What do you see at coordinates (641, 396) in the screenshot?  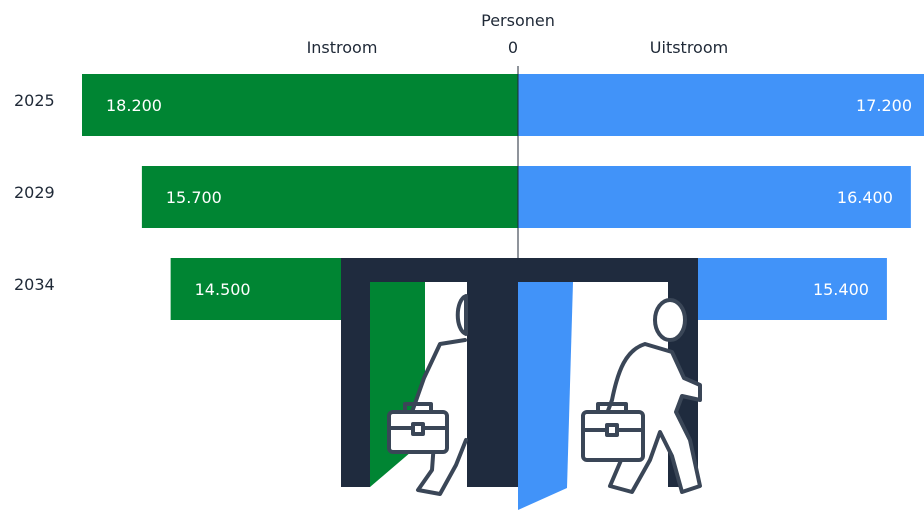 I see `person-leaving-icon` at bounding box center [641, 396].